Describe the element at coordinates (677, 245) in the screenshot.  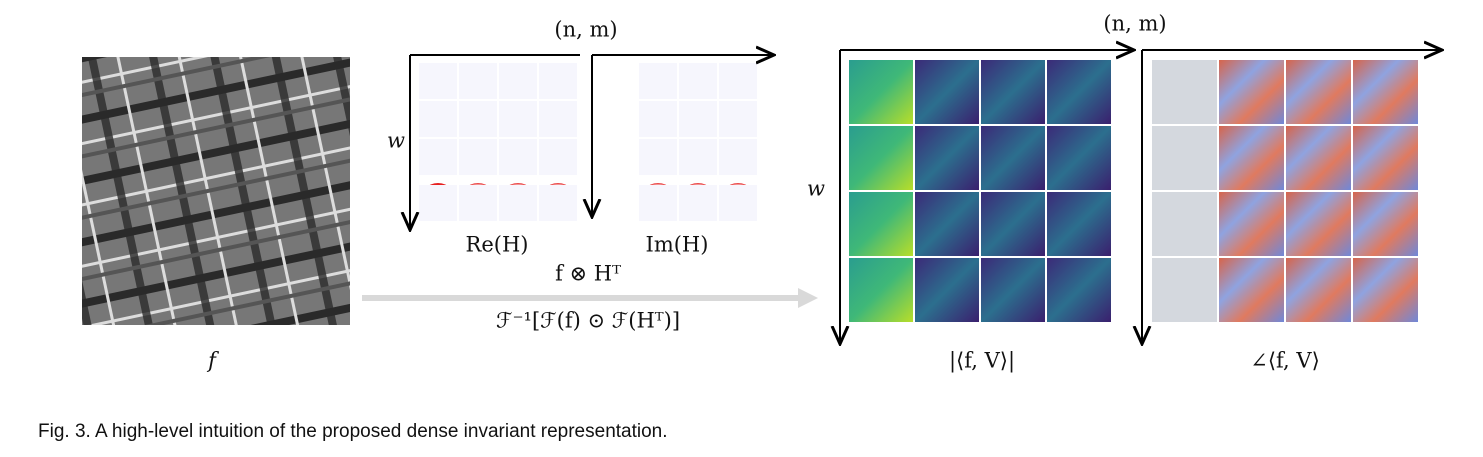
I see `panel-label: Im(H)` at that location.